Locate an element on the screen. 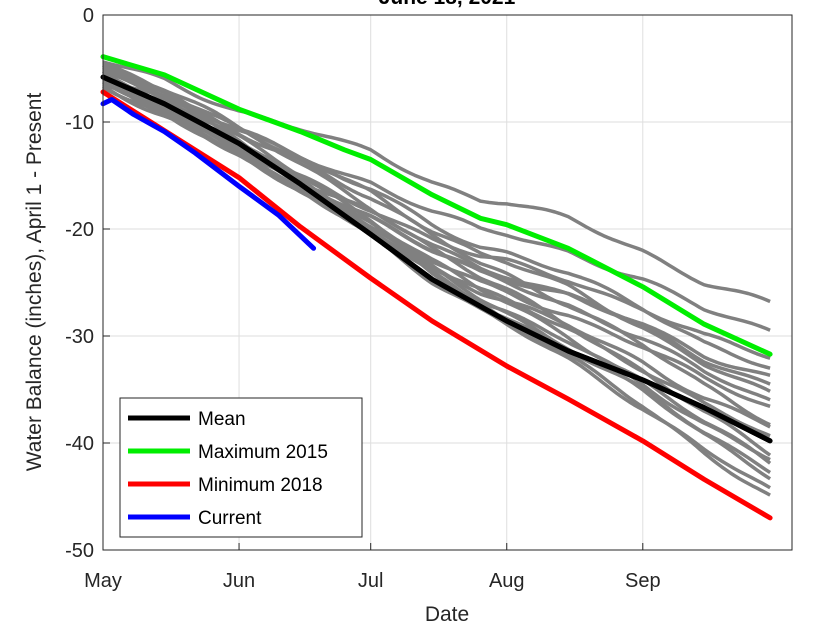  x-tick-label: Aug is located at coordinates (507, 581).